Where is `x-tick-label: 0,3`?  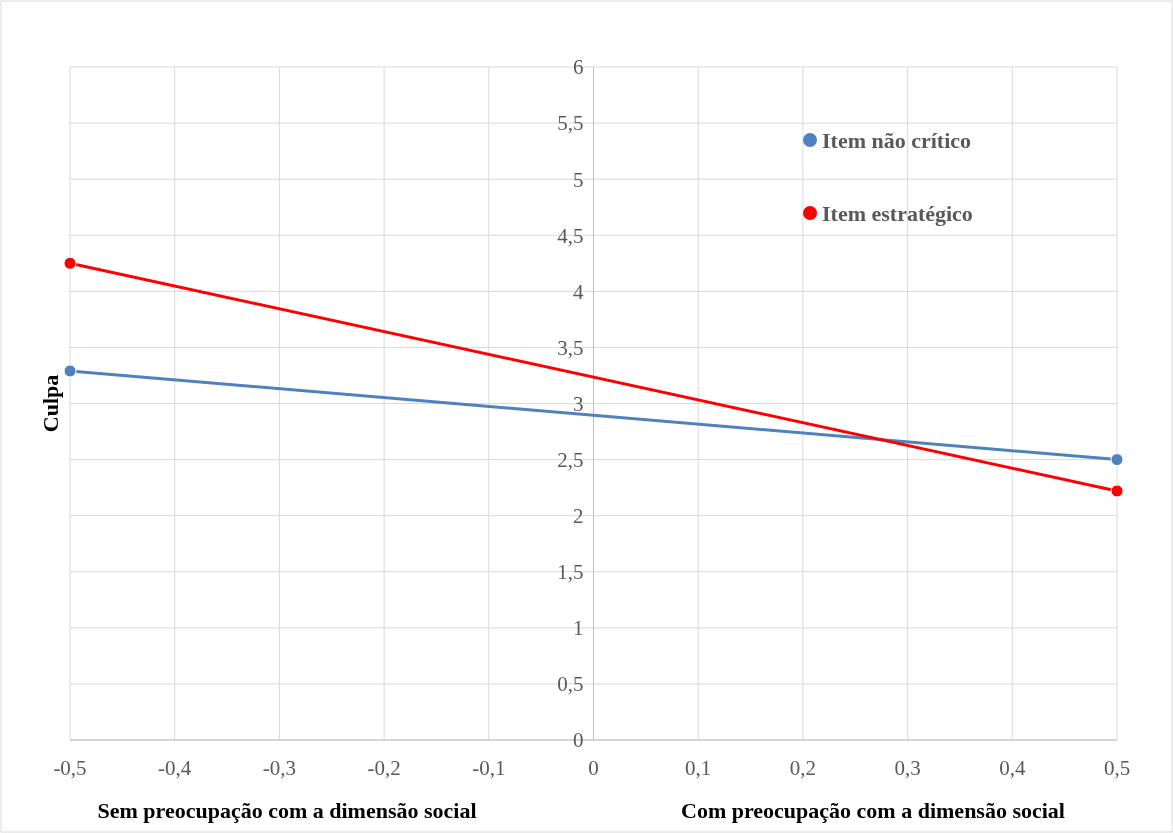 x-tick-label: 0,3 is located at coordinates (907, 768).